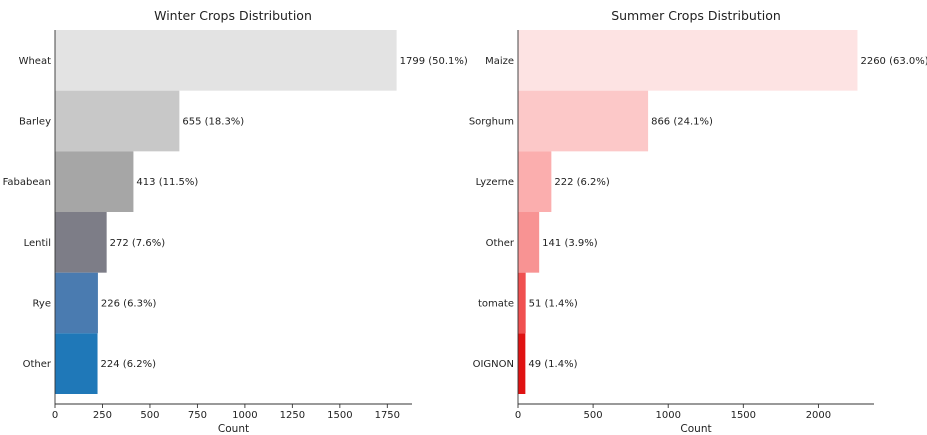 This screenshot has width=927, height=435. What do you see at coordinates (387, 415) in the screenshot?
I see `x-tick-label: 1750` at bounding box center [387, 415].